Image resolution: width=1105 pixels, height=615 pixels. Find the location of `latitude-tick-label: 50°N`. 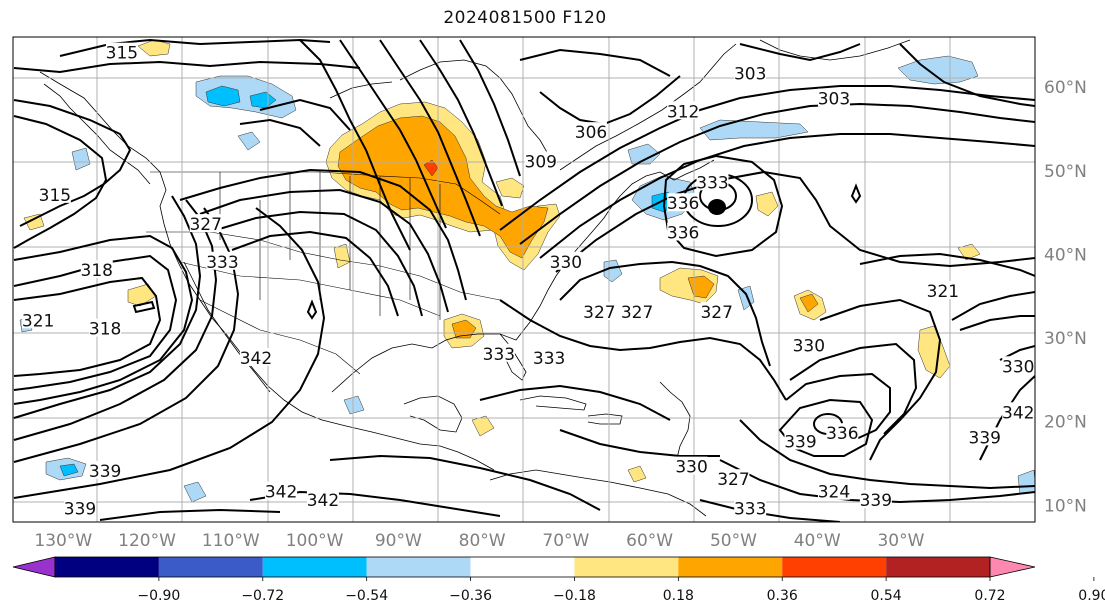

latitude-tick-label: 50°N is located at coordinates (1065, 172).